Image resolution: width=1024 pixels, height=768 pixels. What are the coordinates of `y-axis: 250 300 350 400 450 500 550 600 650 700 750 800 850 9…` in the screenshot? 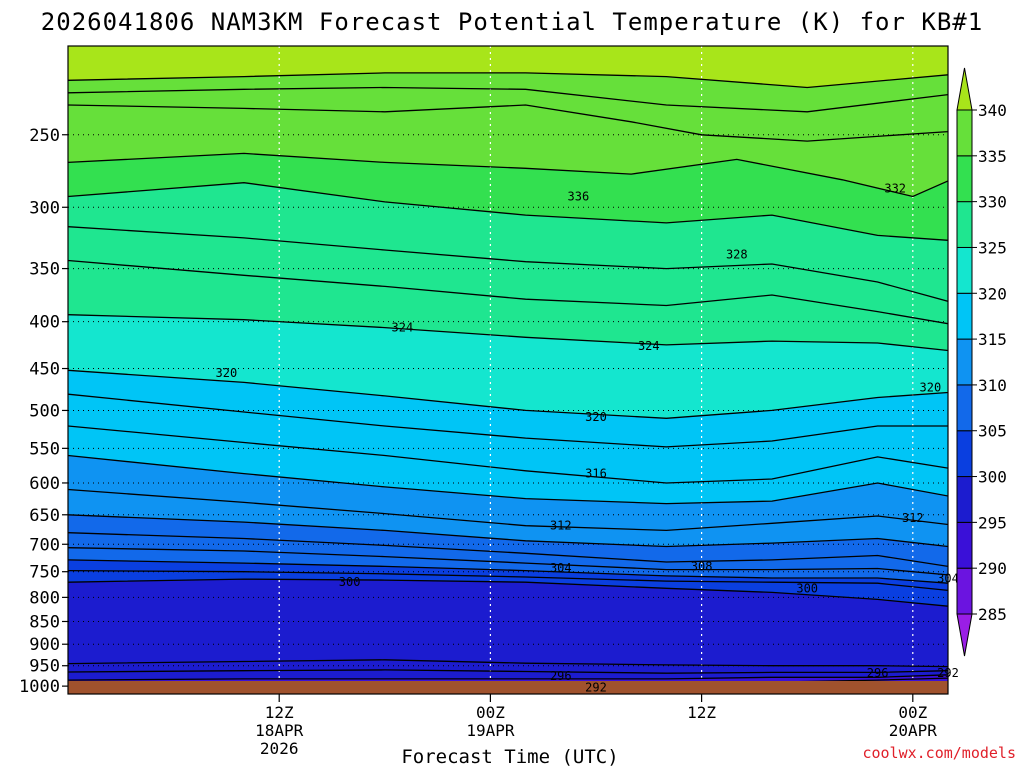 It's located at (43, 411).